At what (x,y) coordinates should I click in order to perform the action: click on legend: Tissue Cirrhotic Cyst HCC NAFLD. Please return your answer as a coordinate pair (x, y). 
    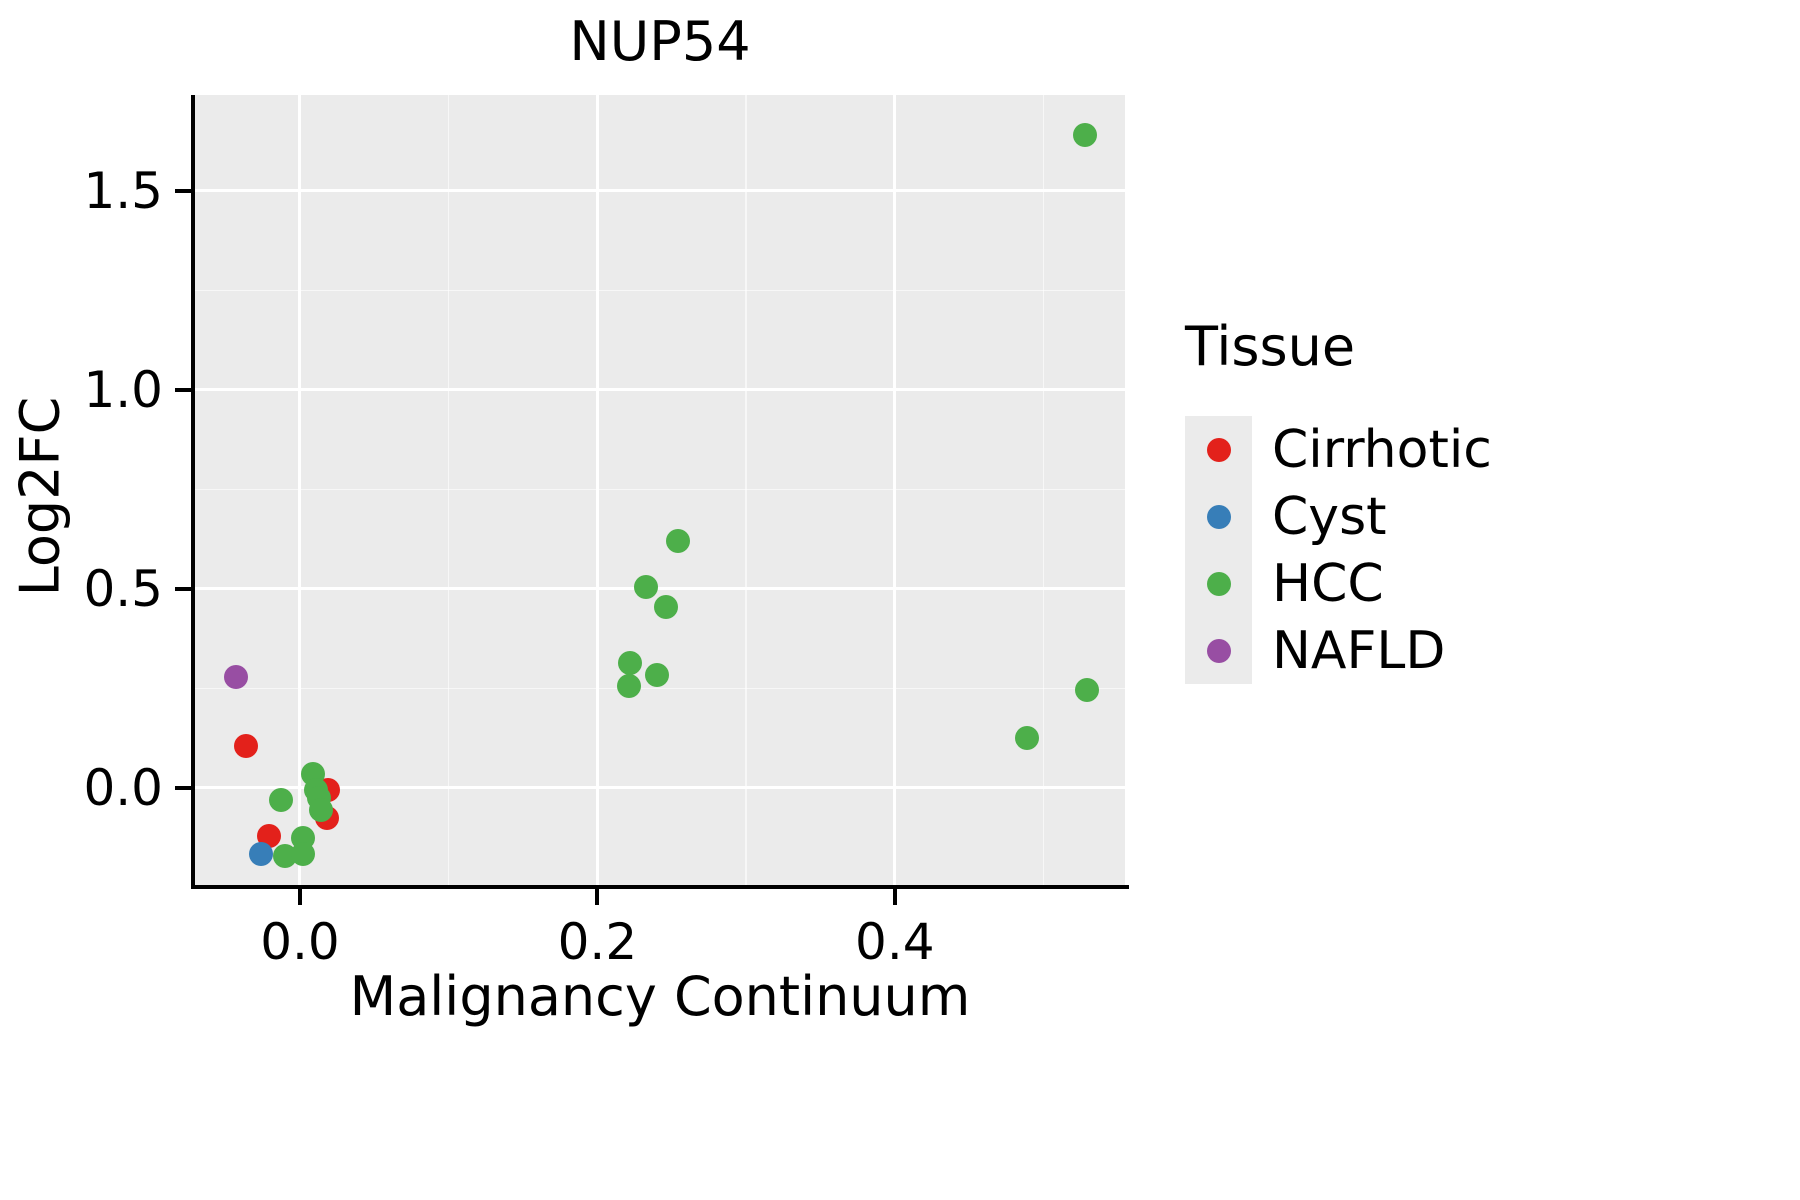
    Looking at the image, I should click on (1338, 499).